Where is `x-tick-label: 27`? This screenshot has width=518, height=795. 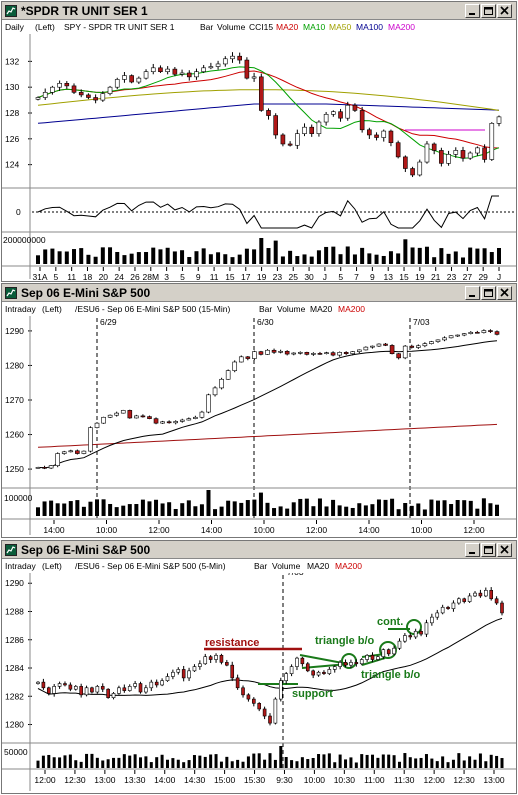
x-tick-label: 27 is located at coordinates (468, 276).